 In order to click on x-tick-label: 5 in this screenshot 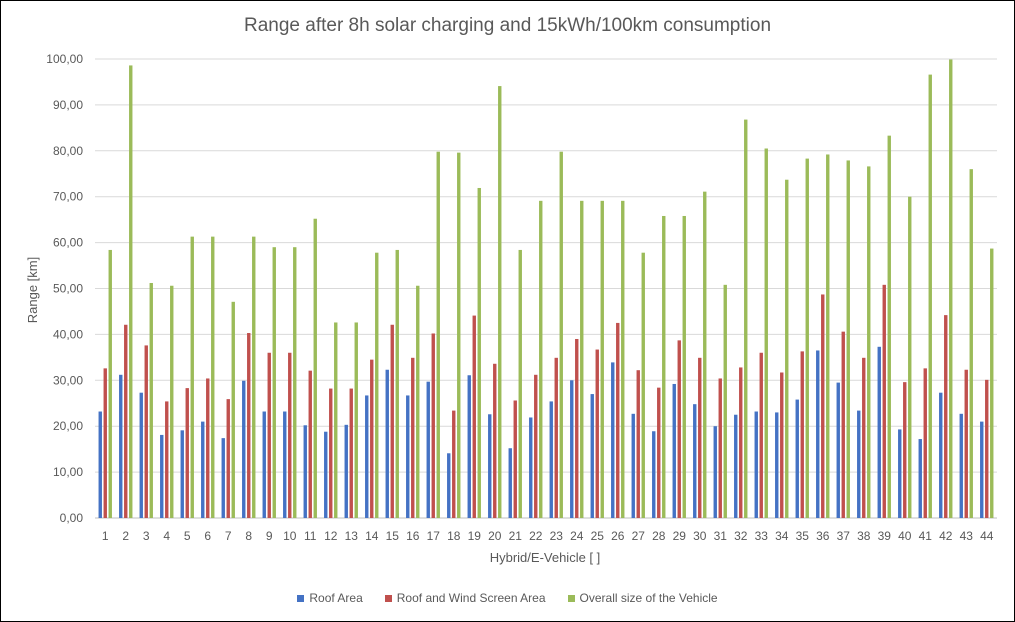, I will do `click(187, 536)`.